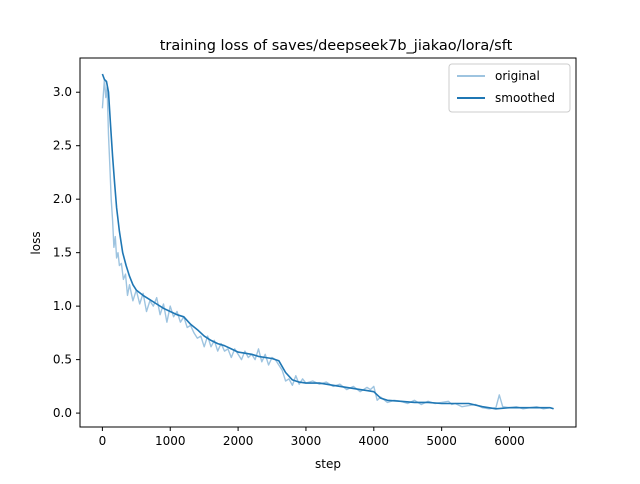 This screenshot has height=484, width=640. Describe the element at coordinates (103, 441) in the screenshot. I see `x-tick-label: 0` at that location.